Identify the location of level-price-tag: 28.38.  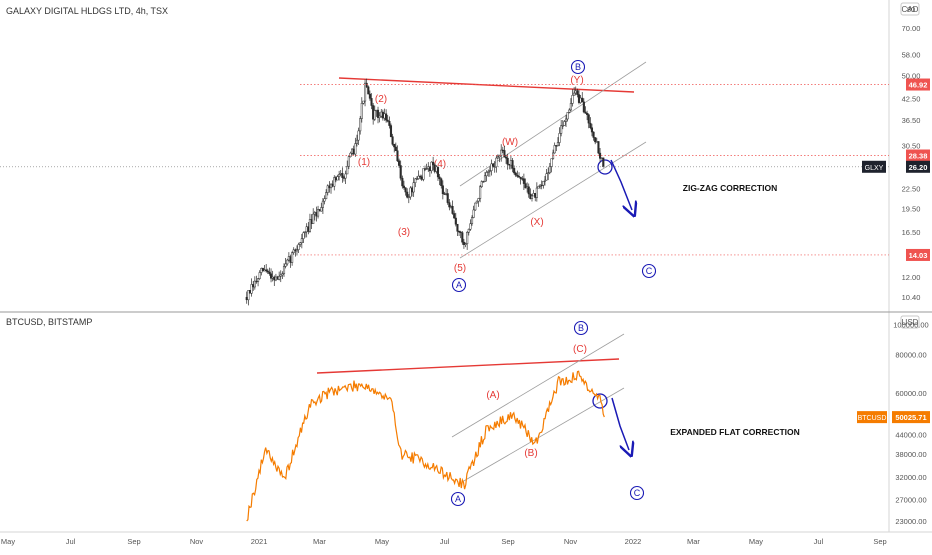
(918, 155).